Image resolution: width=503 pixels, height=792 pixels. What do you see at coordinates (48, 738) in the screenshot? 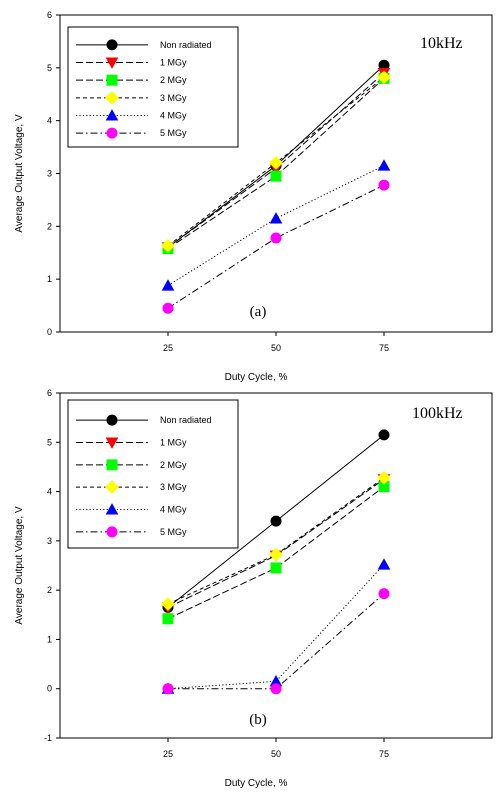
I see `y-tick-label: -1` at bounding box center [48, 738].